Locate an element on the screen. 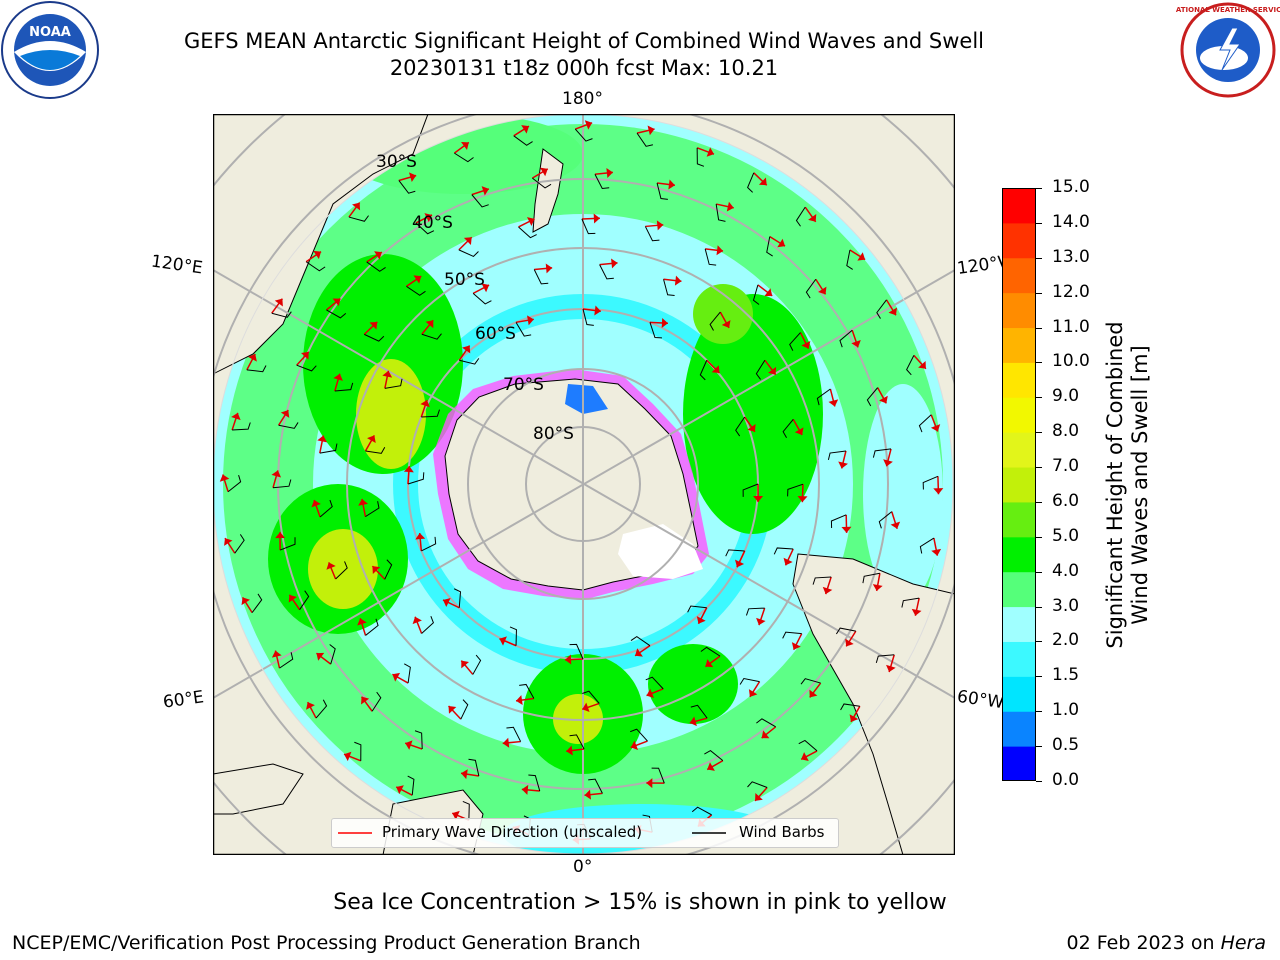 Image resolution: width=1280 pixels, height=960 pixels. colorbar-bins is located at coordinates (1019, 484).